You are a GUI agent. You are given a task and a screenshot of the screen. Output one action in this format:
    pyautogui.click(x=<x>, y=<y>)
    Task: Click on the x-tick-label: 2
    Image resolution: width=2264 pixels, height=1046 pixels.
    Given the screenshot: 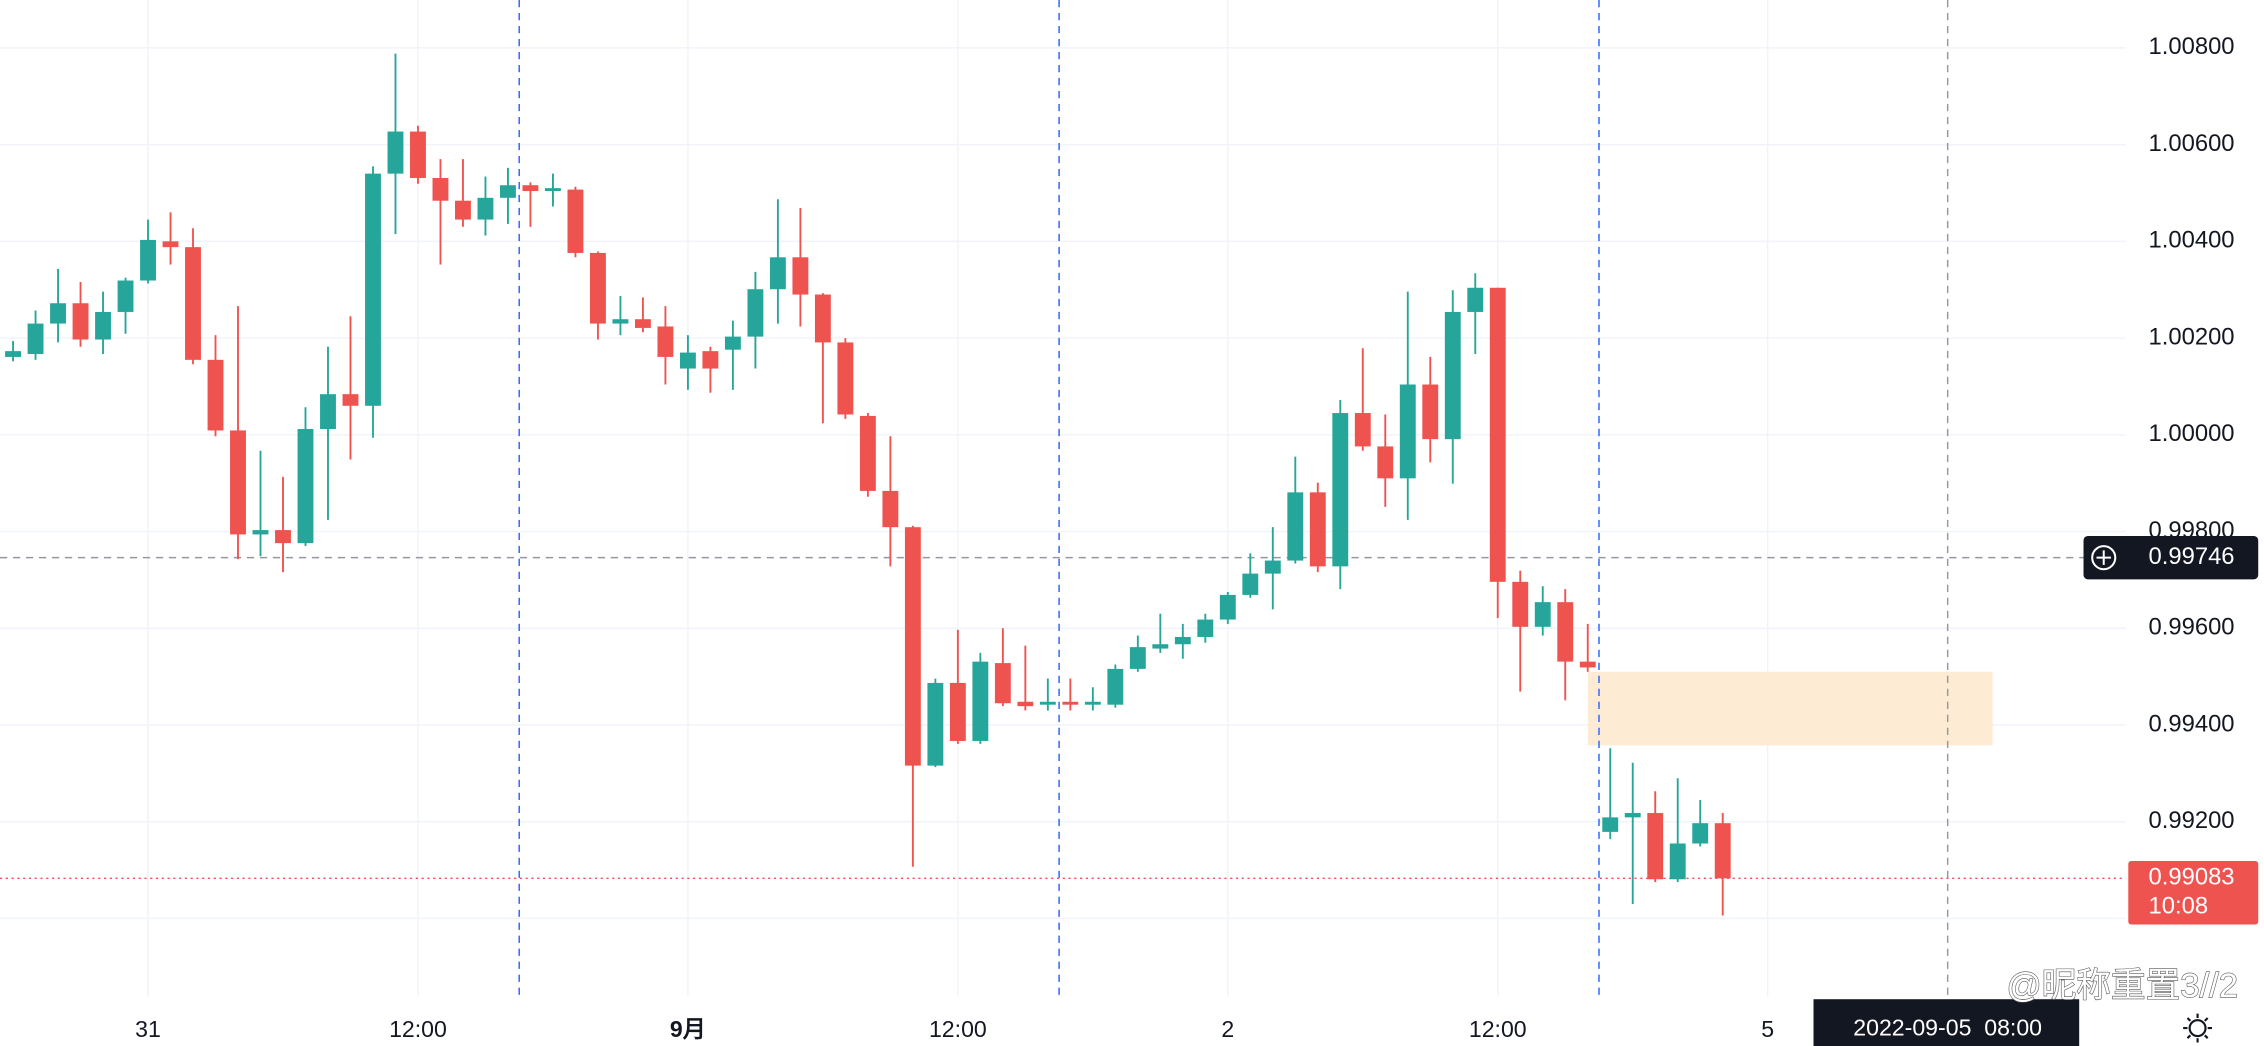 What is the action you would take?
    pyautogui.click(x=1227, y=1029)
    